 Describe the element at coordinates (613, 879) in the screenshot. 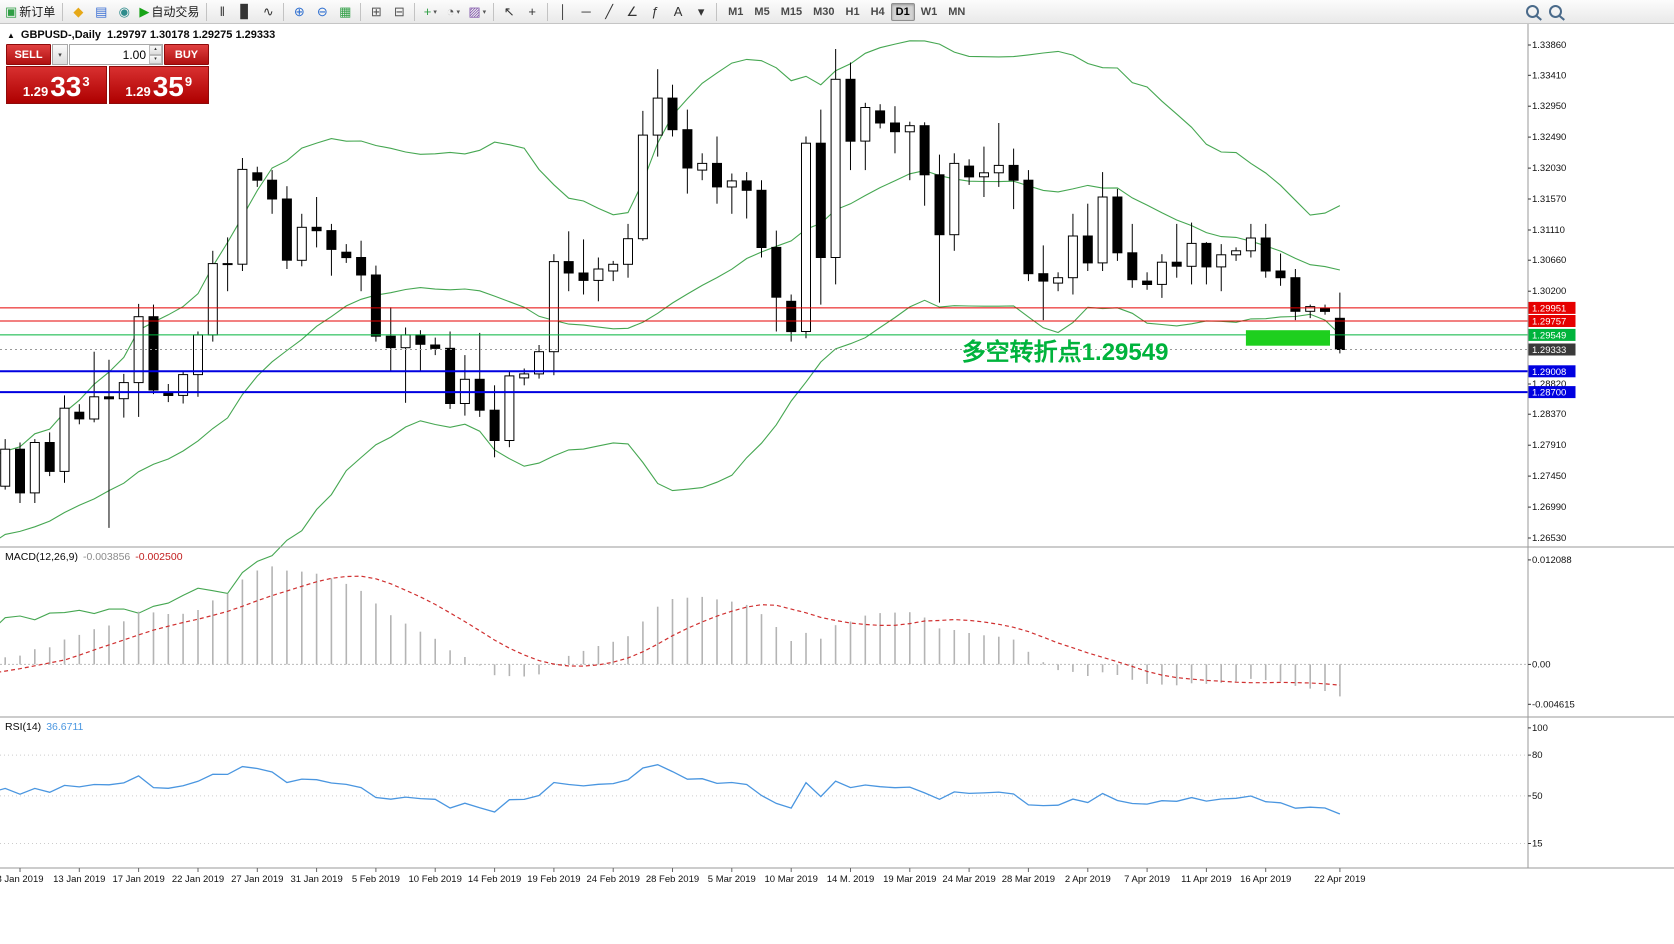

I see `svg-text: 24 Feb 2019` at that location.